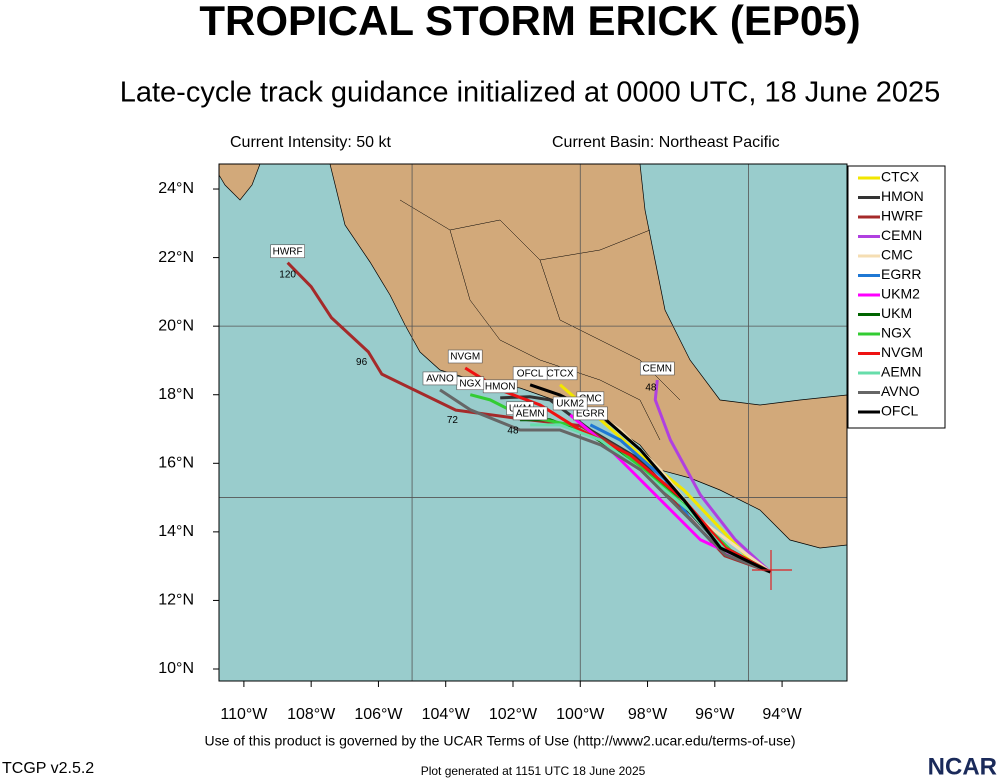 Image resolution: width=1000 pixels, height=780 pixels. What do you see at coordinates (48, 768) in the screenshot?
I see `version-text: TCGP v2.5.2` at bounding box center [48, 768].